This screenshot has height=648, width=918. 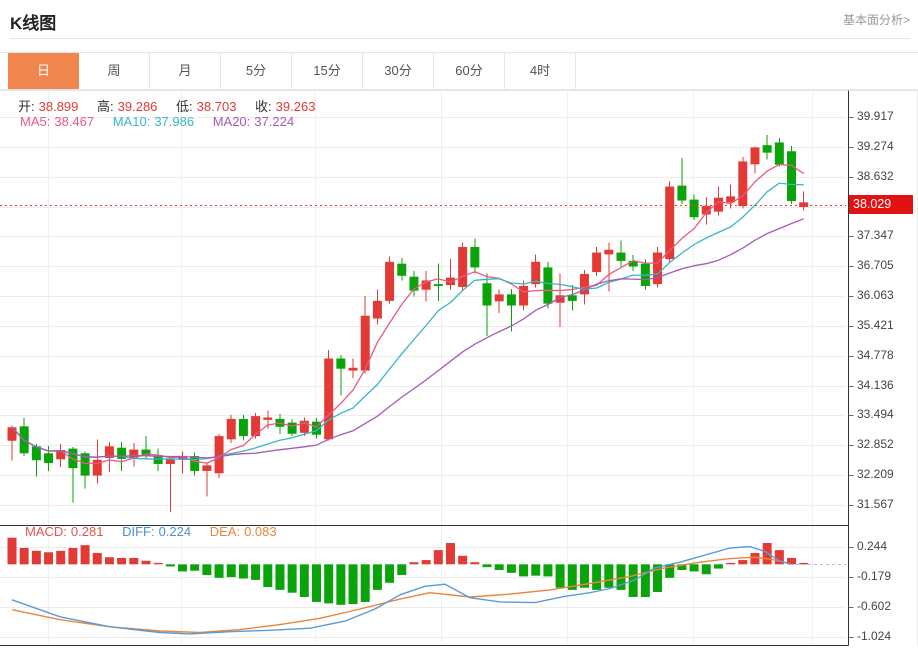 I want to click on ma20-value: 37.224, so click(x=274, y=121).